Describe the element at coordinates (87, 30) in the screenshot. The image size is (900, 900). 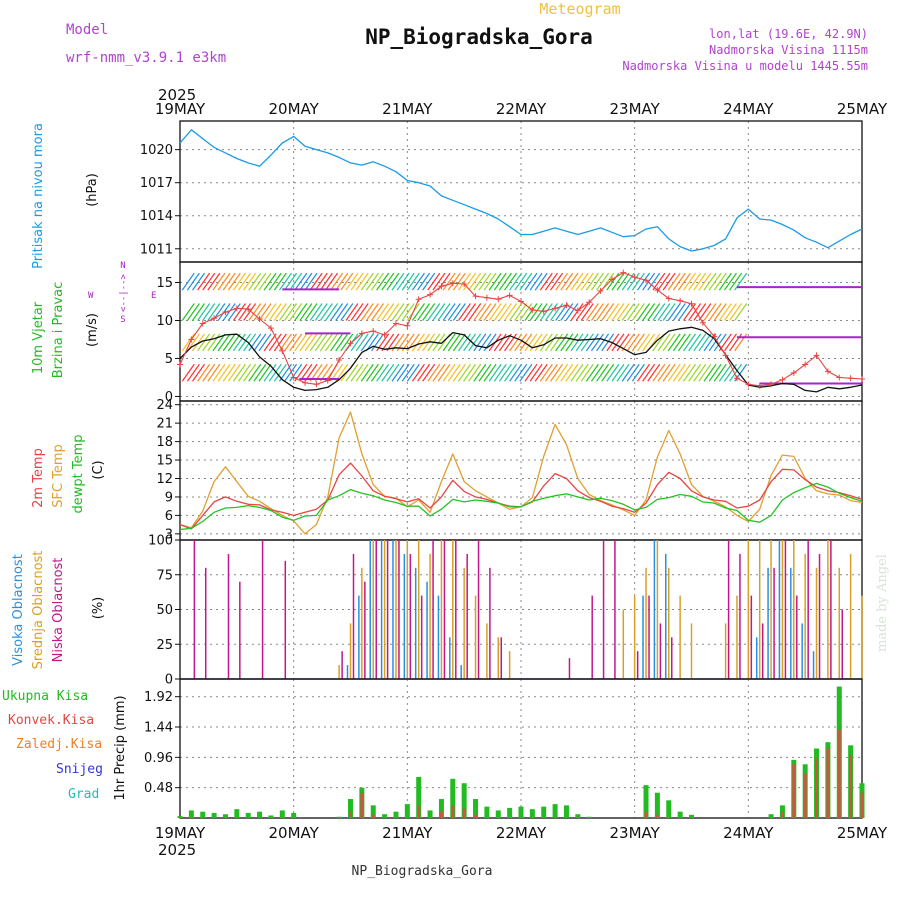
I see `model-label: Model` at that location.